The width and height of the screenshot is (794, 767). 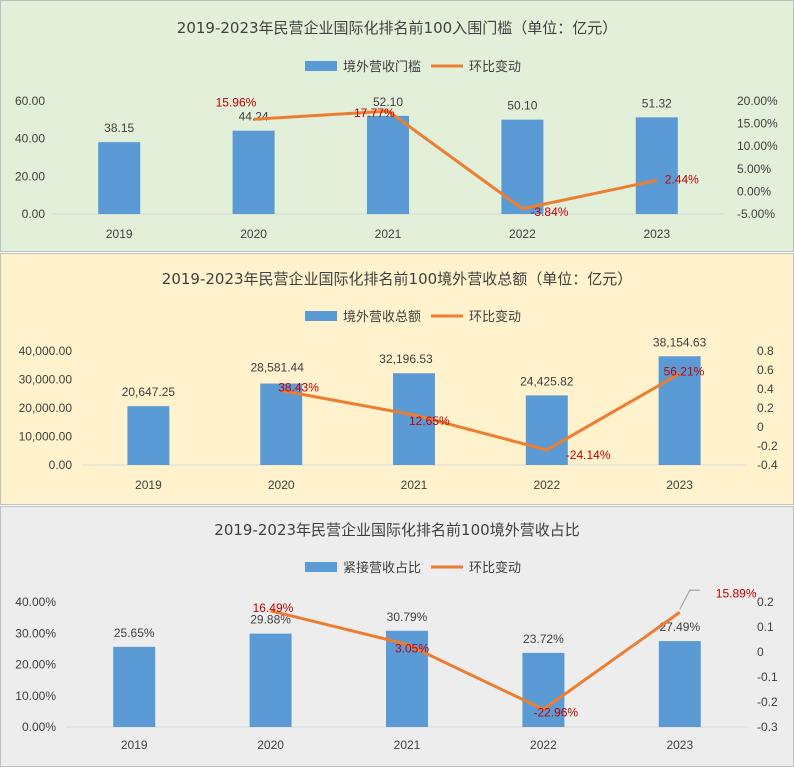 I want to click on y-tick-label: 10,000.00, so click(x=46, y=437).